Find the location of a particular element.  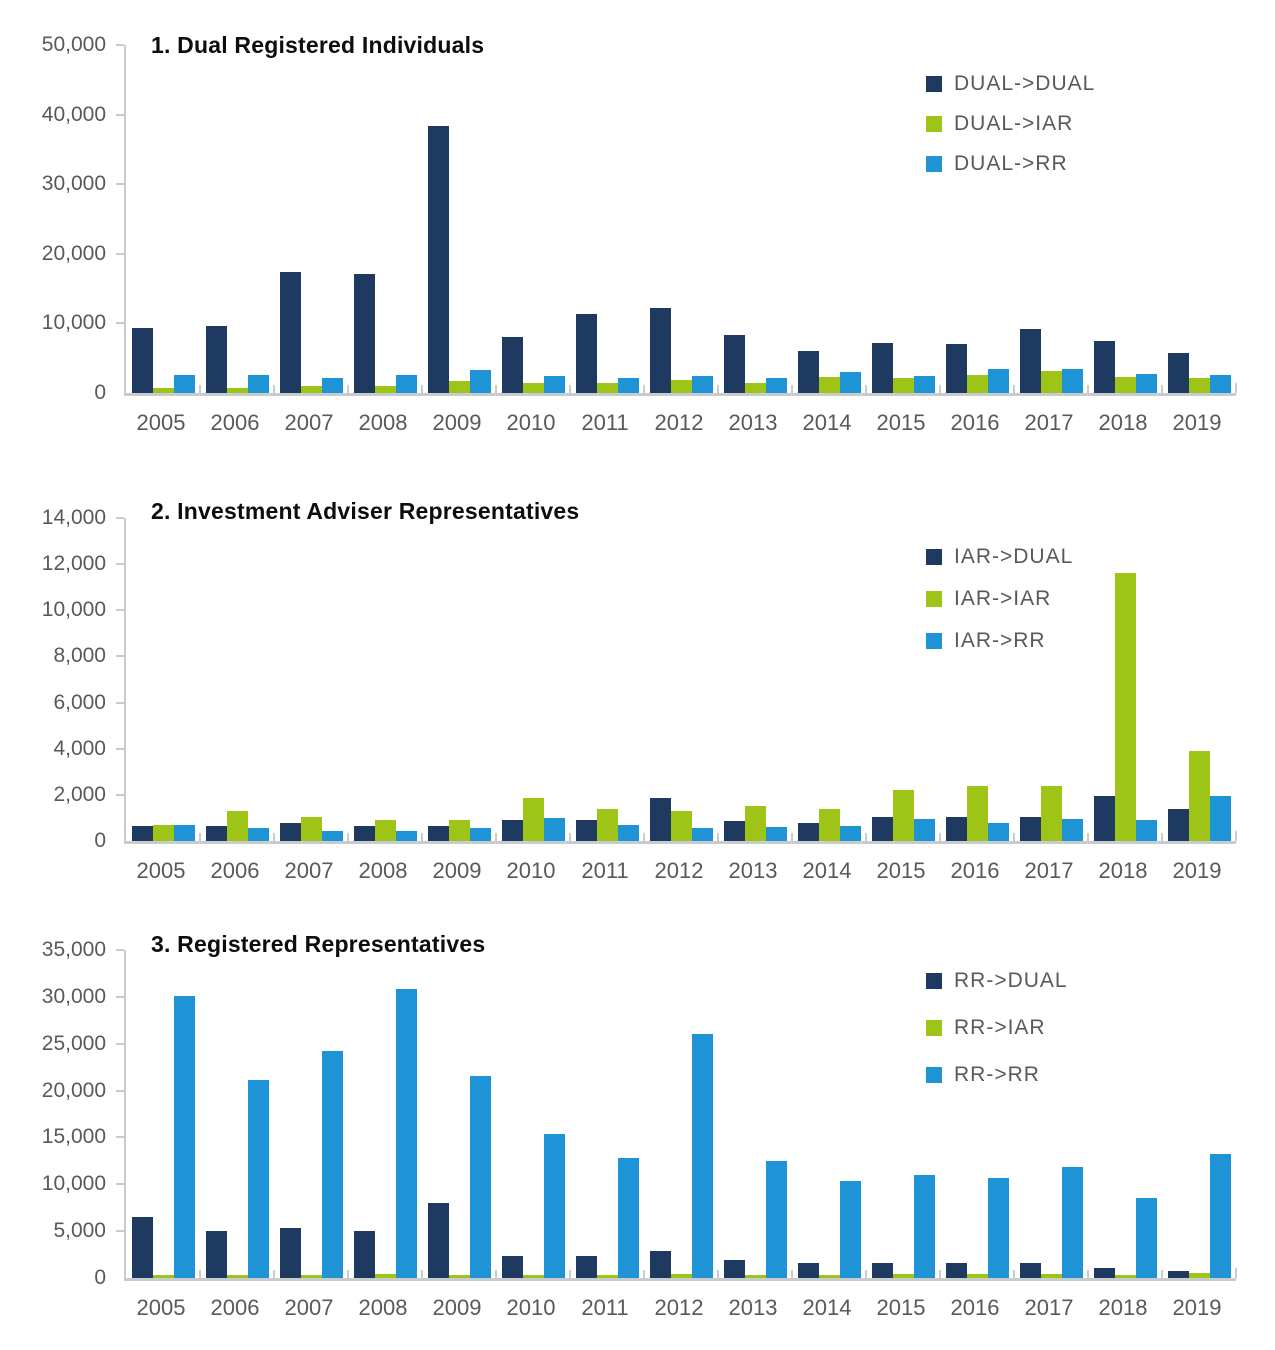

bar-DUAL->DUAL-2014 is located at coordinates (808, 371).